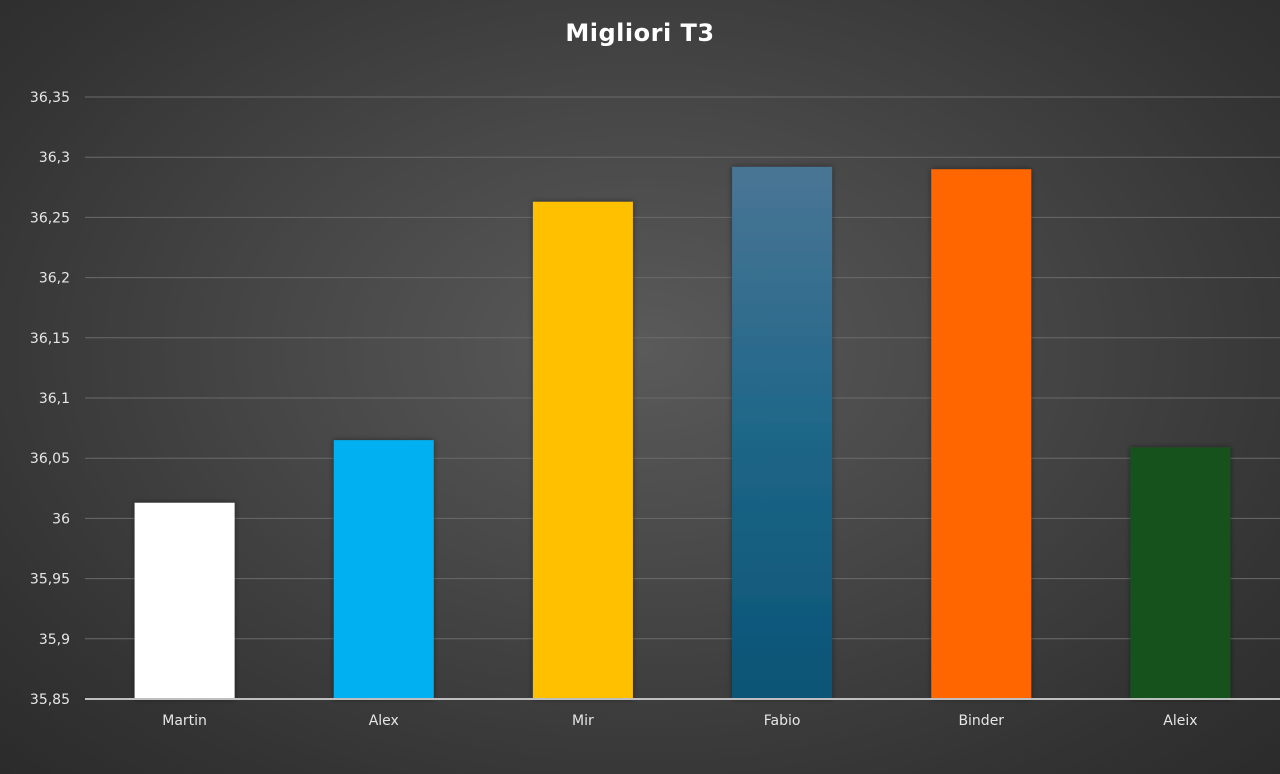 The image size is (1280, 774). I want to click on x-category-label: Aleix, so click(1180, 721).